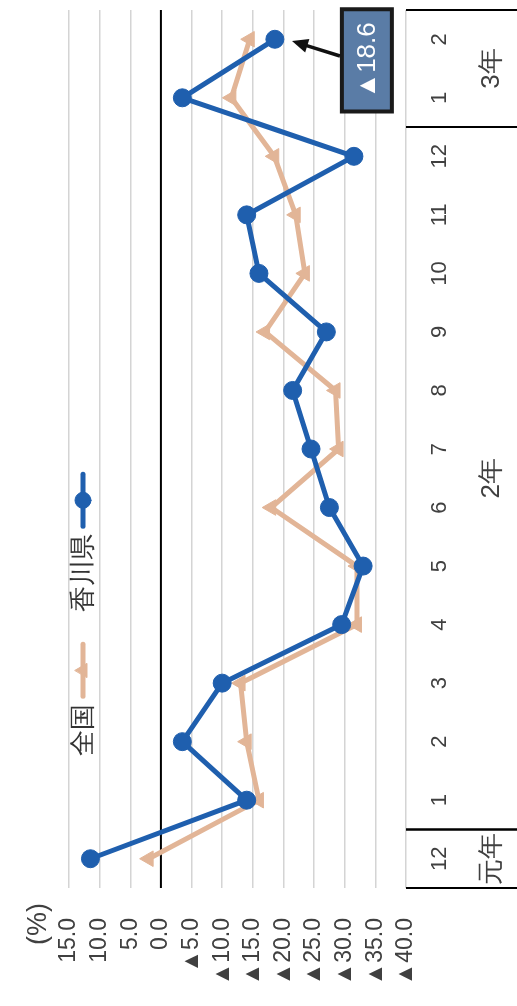 This screenshot has height=1006, width=517. Describe the element at coordinates (220, 952) in the screenshot. I see `x-tick-label: ▲10.0` at that location.